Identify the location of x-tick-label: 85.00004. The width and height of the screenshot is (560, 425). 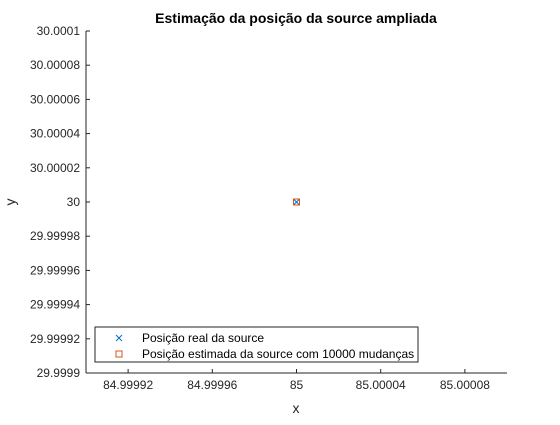
(381, 385).